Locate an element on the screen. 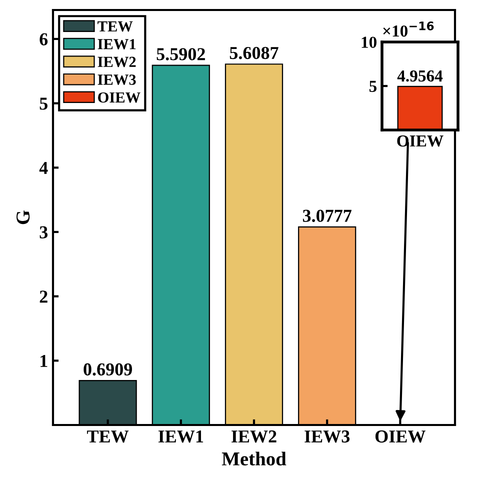  y-tick-label: 4 is located at coordinates (43, 168).